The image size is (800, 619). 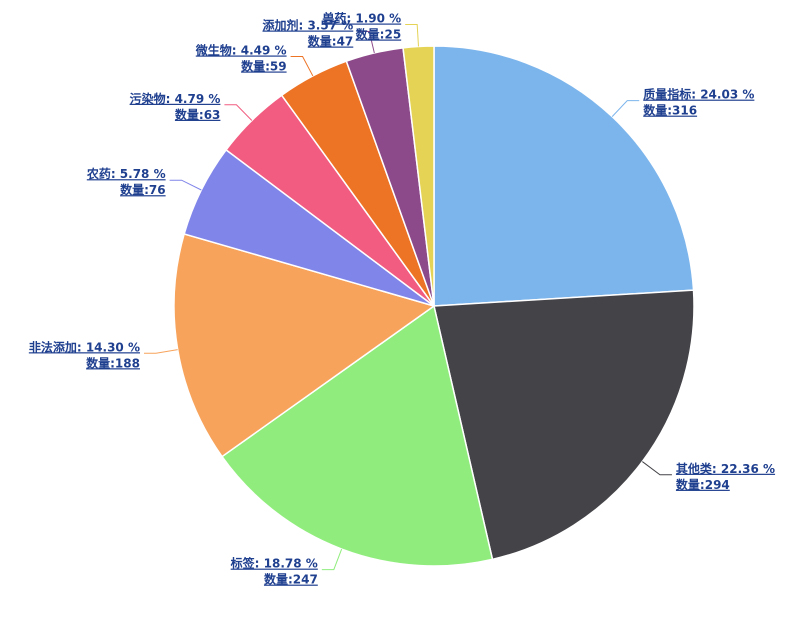 What do you see at coordinates (725, 468) in the screenshot?
I see `slice-label: 其他类: 22.36 %` at bounding box center [725, 468].